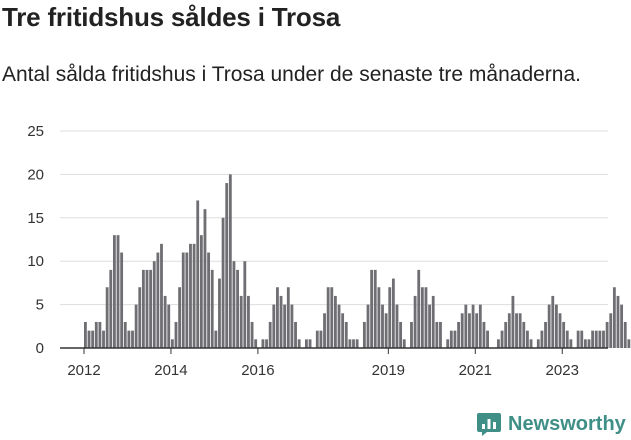 This screenshot has width=631, height=440. What do you see at coordinates (567, 423) in the screenshot?
I see `brand-name: Newsworthy` at bounding box center [567, 423].